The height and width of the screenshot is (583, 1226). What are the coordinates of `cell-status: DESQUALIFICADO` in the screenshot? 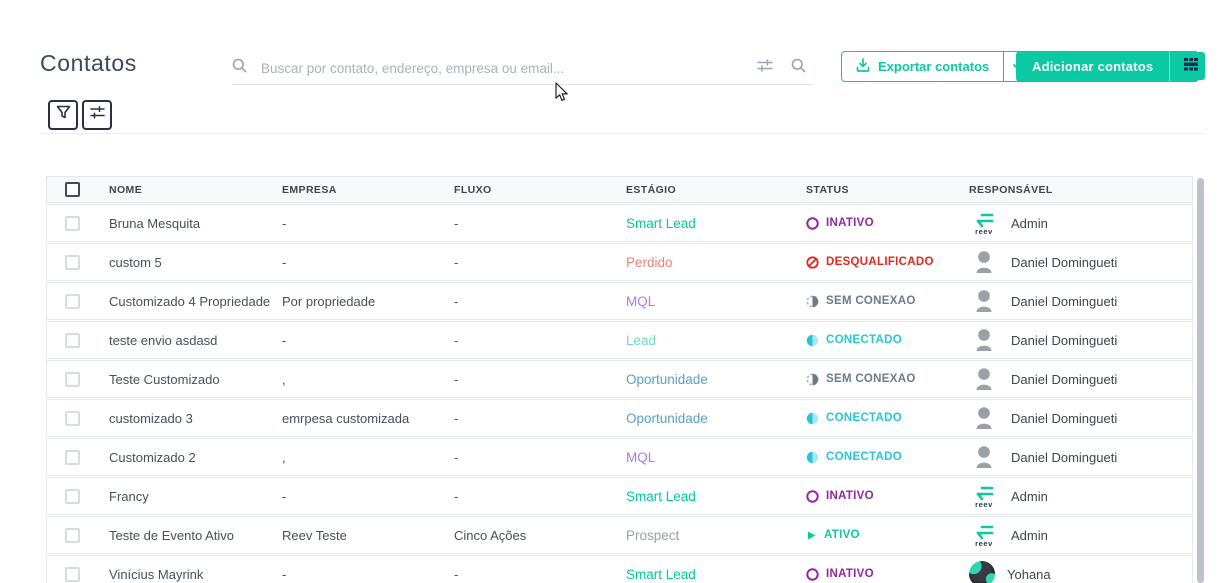 It's located at (887, 262).